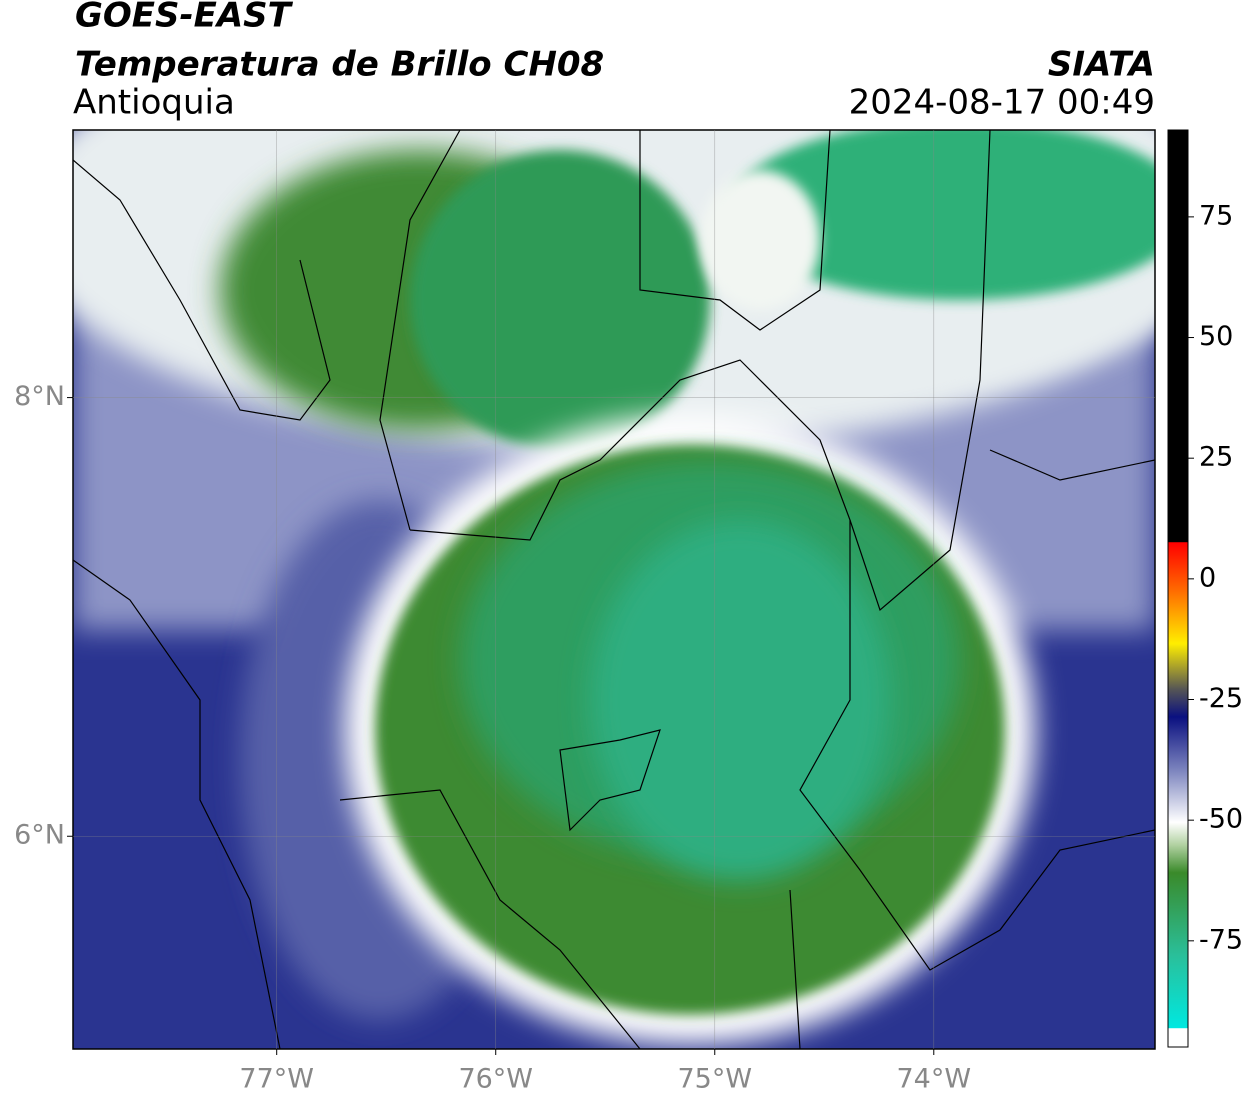 This screenshot has height=1099, width=1252. Describe the element at coordinates (39, 835) in the screenshot. I see `y-tick-label: 6°N` at that location.